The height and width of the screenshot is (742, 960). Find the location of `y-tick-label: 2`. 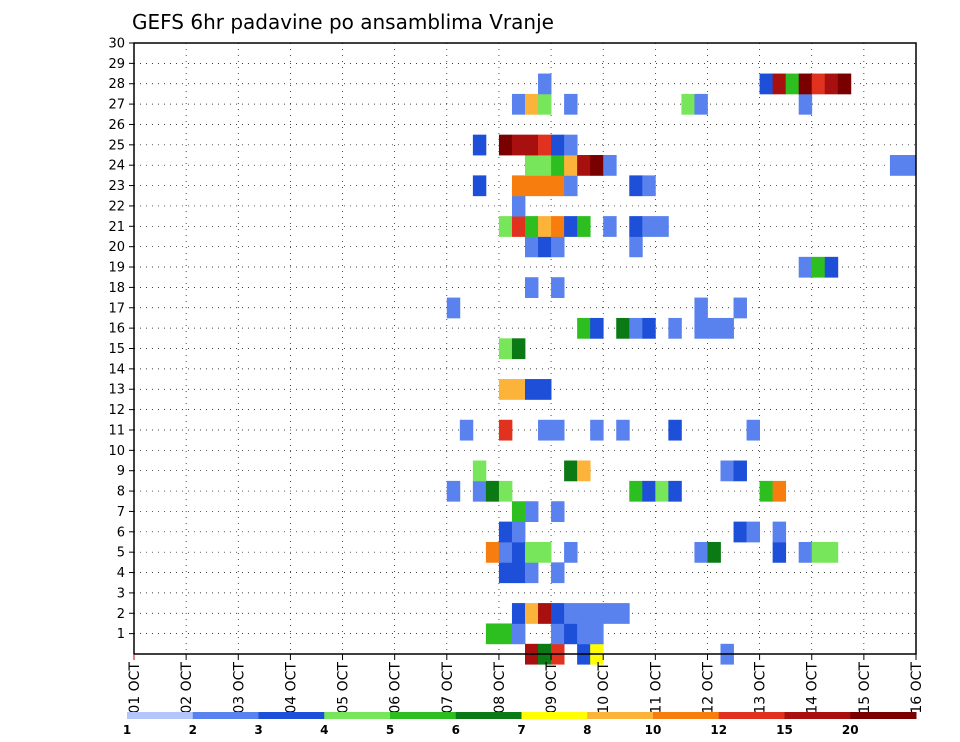

y-tick-label: 2 is located at coordinates (121, 614).